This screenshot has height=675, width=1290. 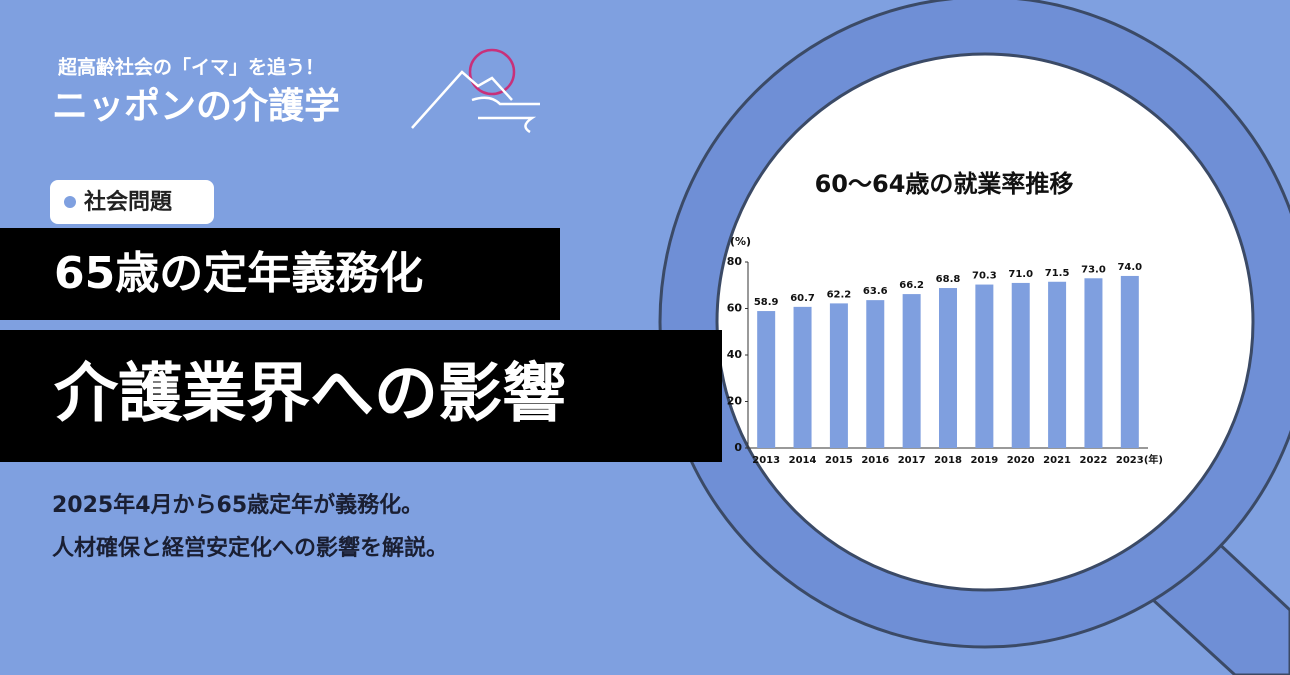 I want to click on value-label: 62.2, so click(x=839, y=294).